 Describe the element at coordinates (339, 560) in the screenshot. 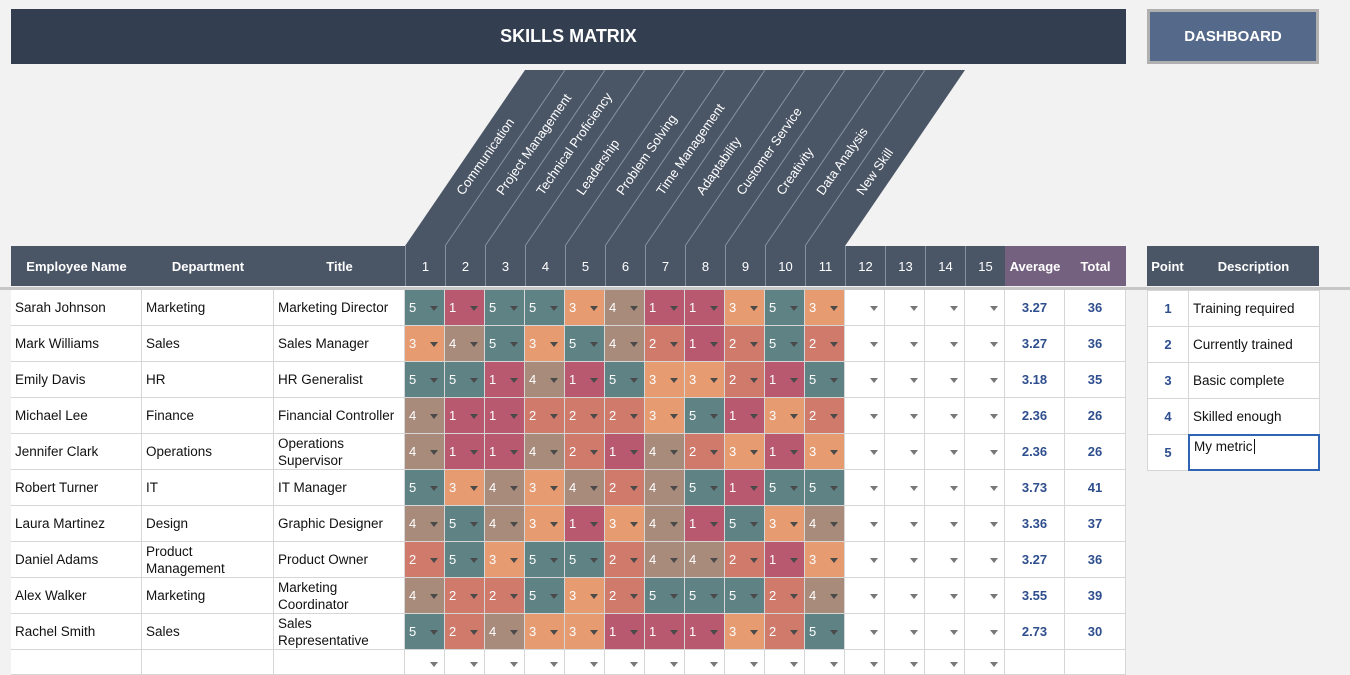

I see `title-cell: Product Owner` at that location.